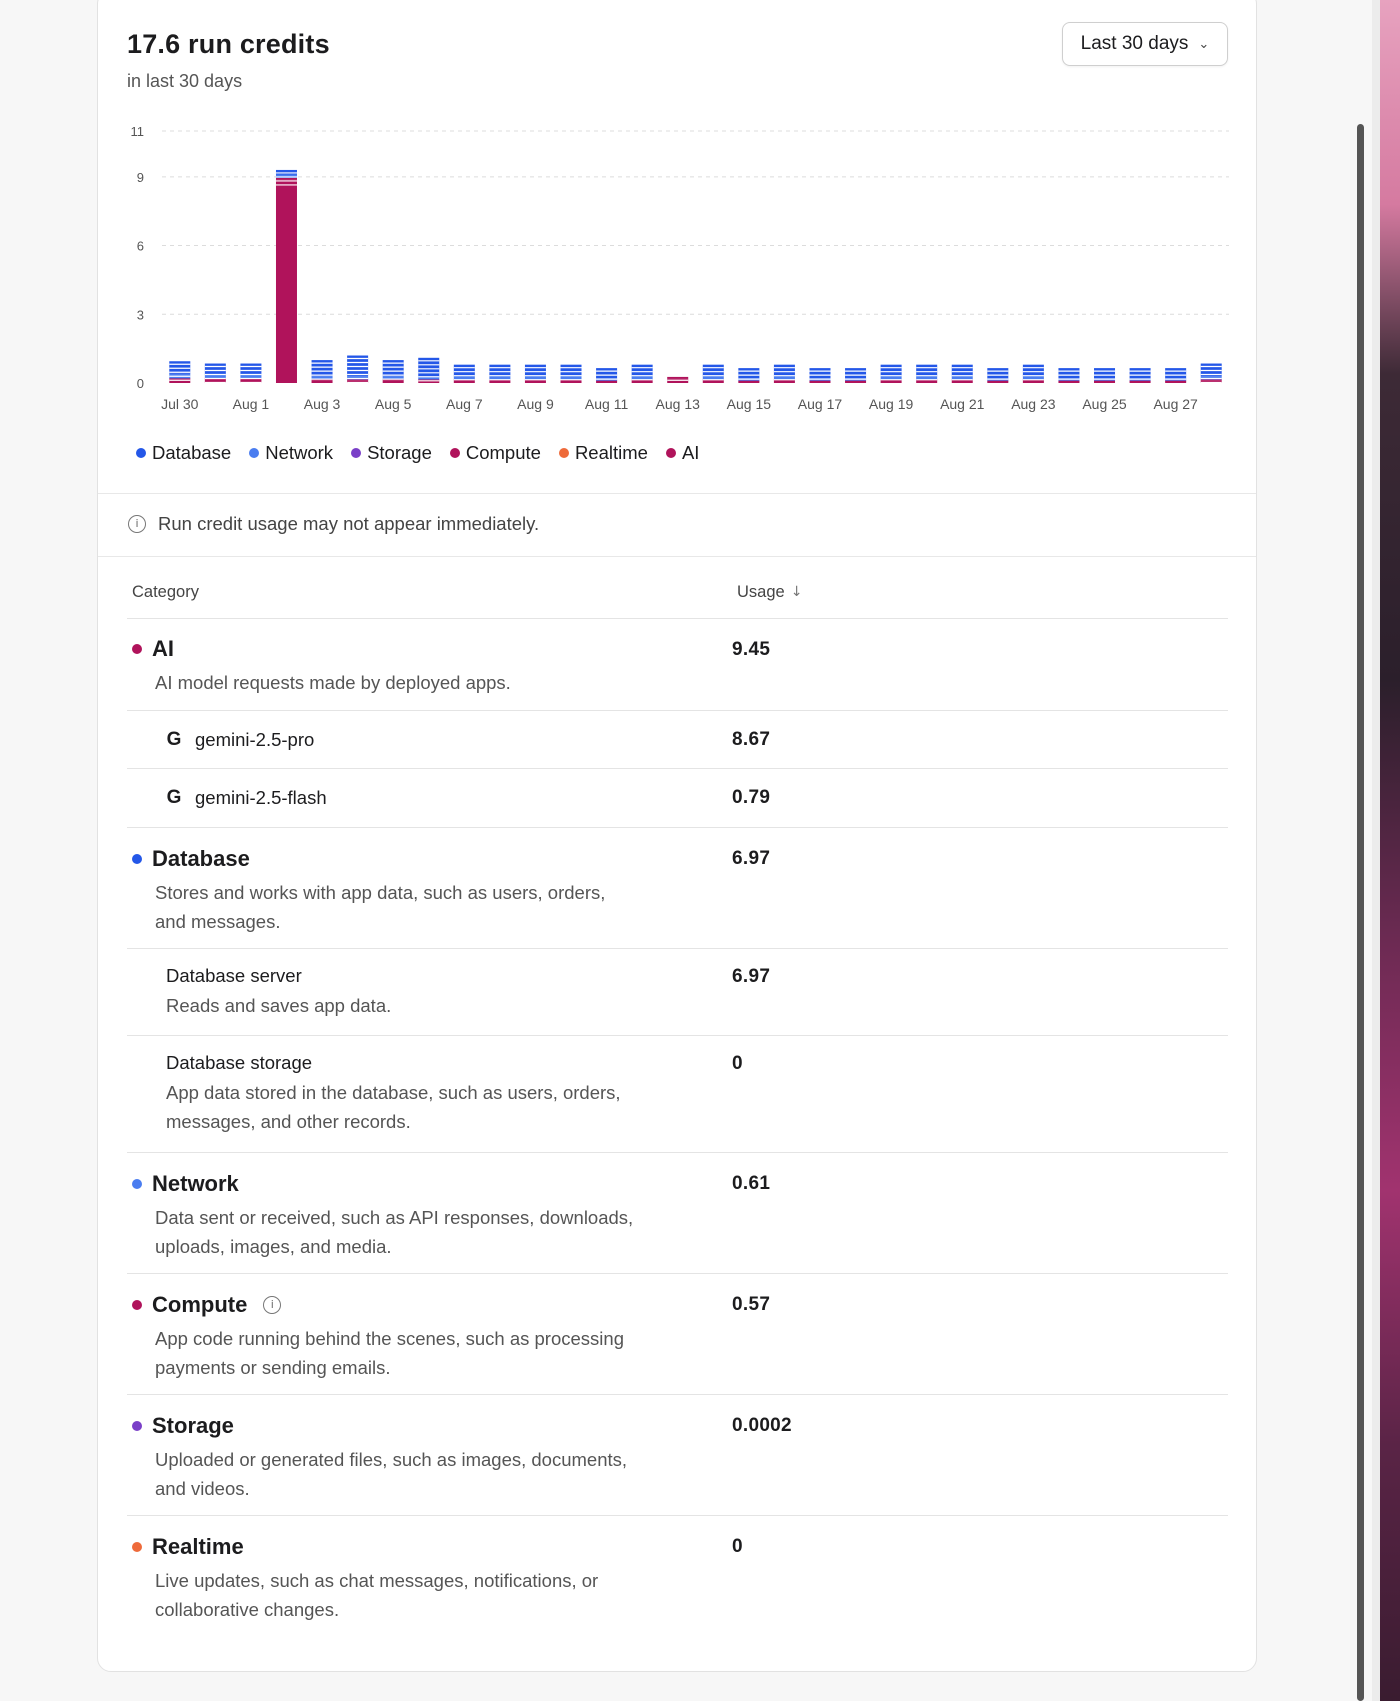 This screenshot has width=1400, height=1701. Describe the element at coordinates (261, 797) in the screenshot. I see `model-name: gemini-2.5-flash` at that location.